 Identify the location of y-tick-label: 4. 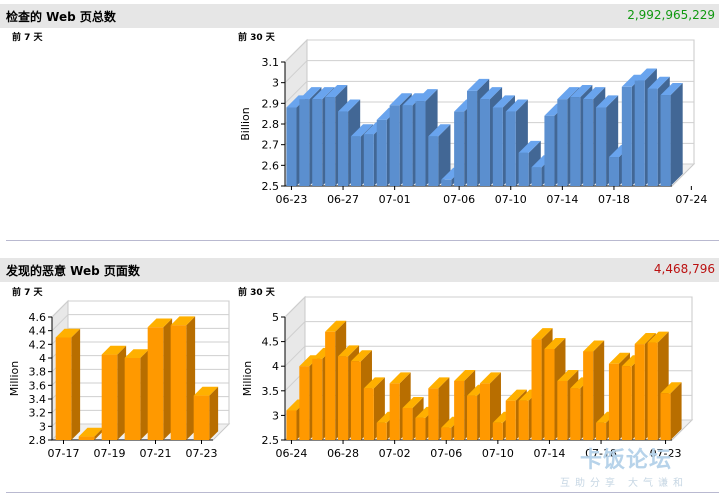
(275, 366).